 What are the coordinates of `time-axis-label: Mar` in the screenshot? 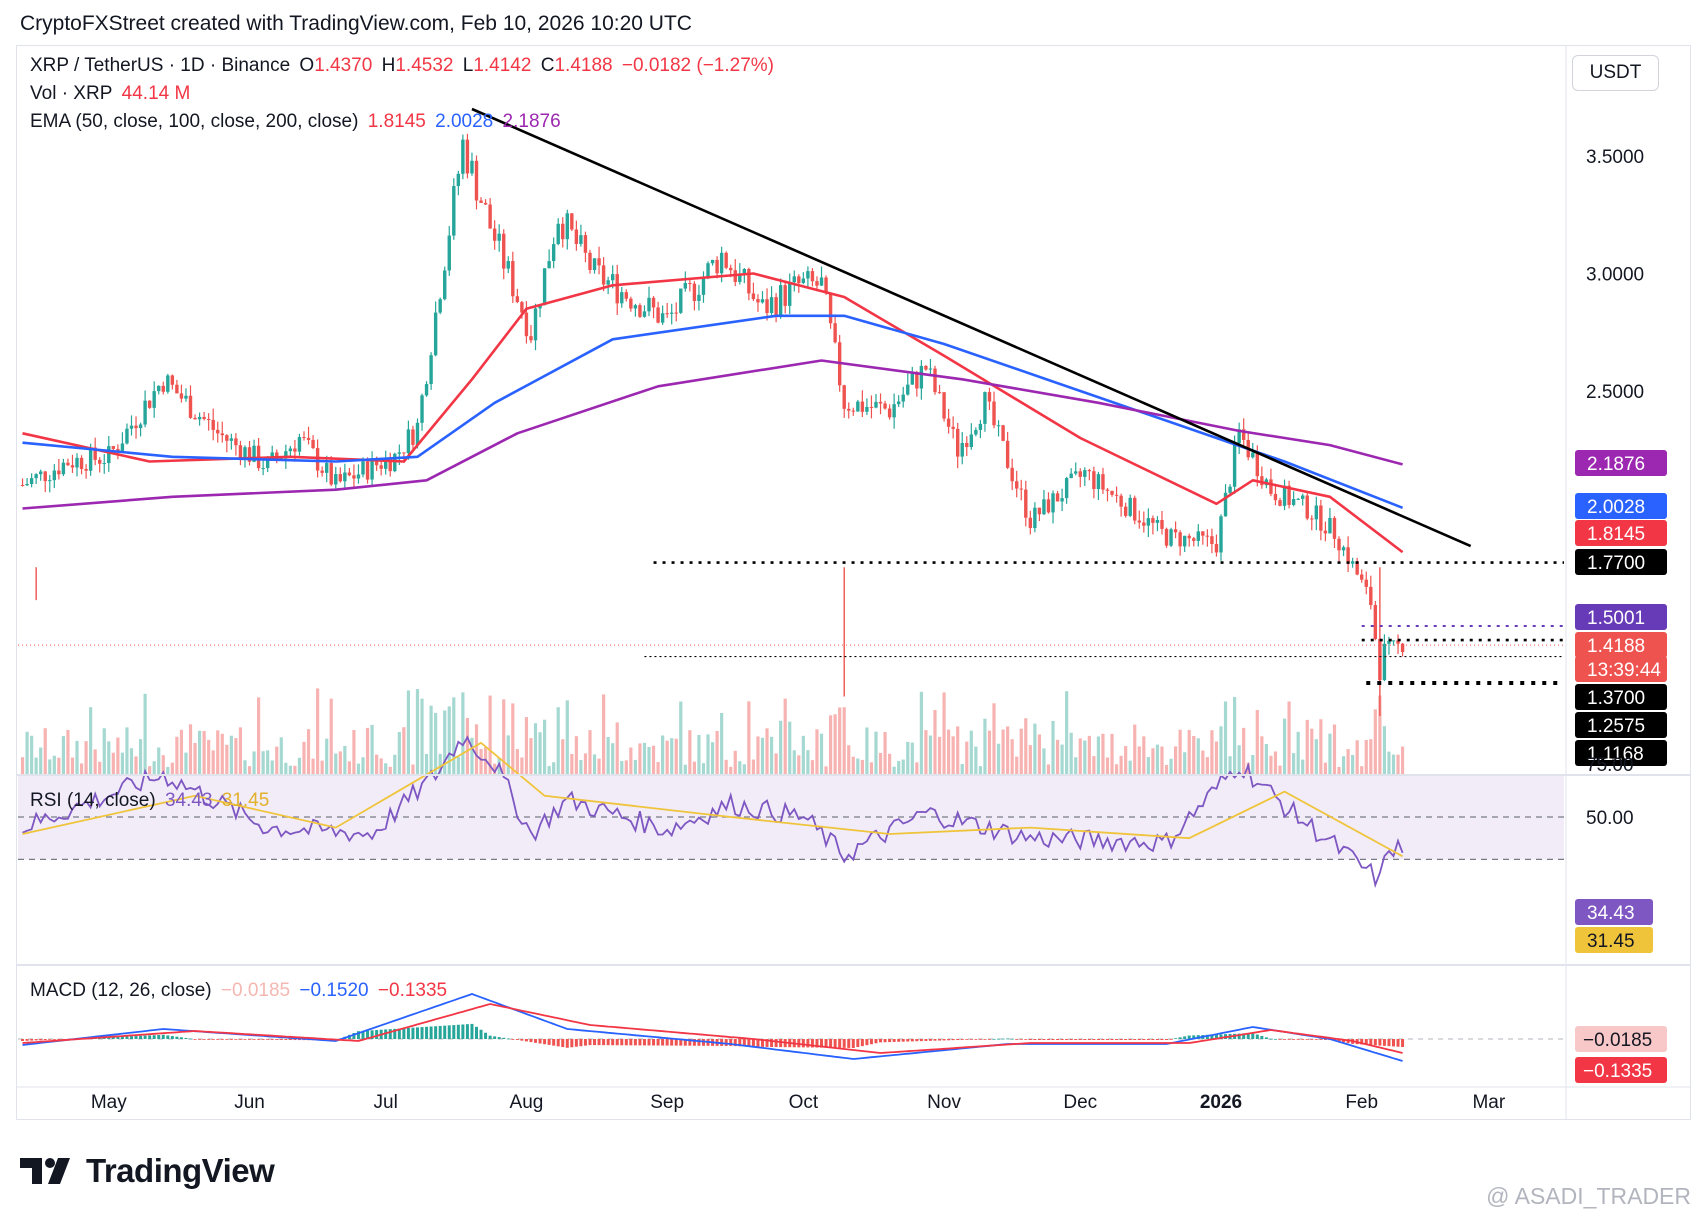 It's located at (1488, 1102).